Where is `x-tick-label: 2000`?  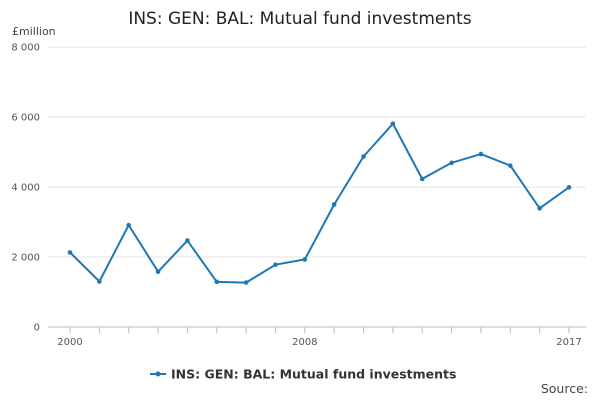 x-tick-label: 2000 is located at coordinates (69, 342).